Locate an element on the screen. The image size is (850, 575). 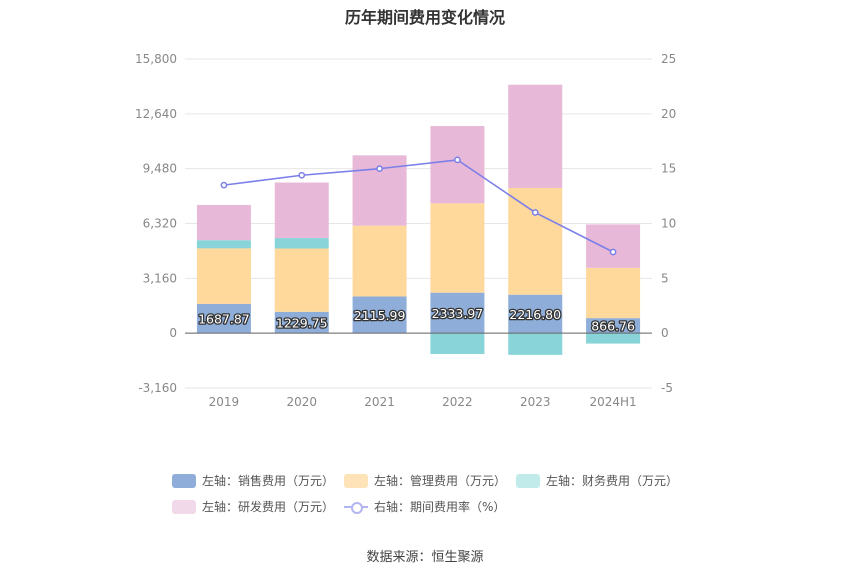
category-label: 2021 is located at coordinates (379, 402).